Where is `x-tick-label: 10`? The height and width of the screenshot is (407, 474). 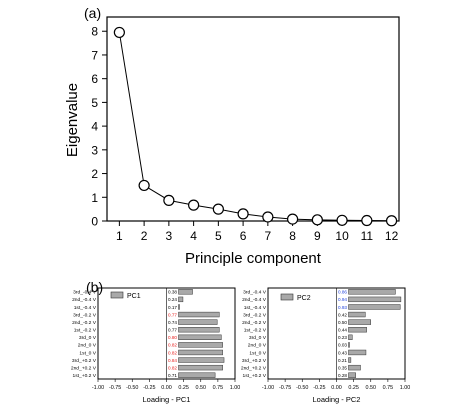 x-tick-label: 10 is located at coordinates (342, 236).